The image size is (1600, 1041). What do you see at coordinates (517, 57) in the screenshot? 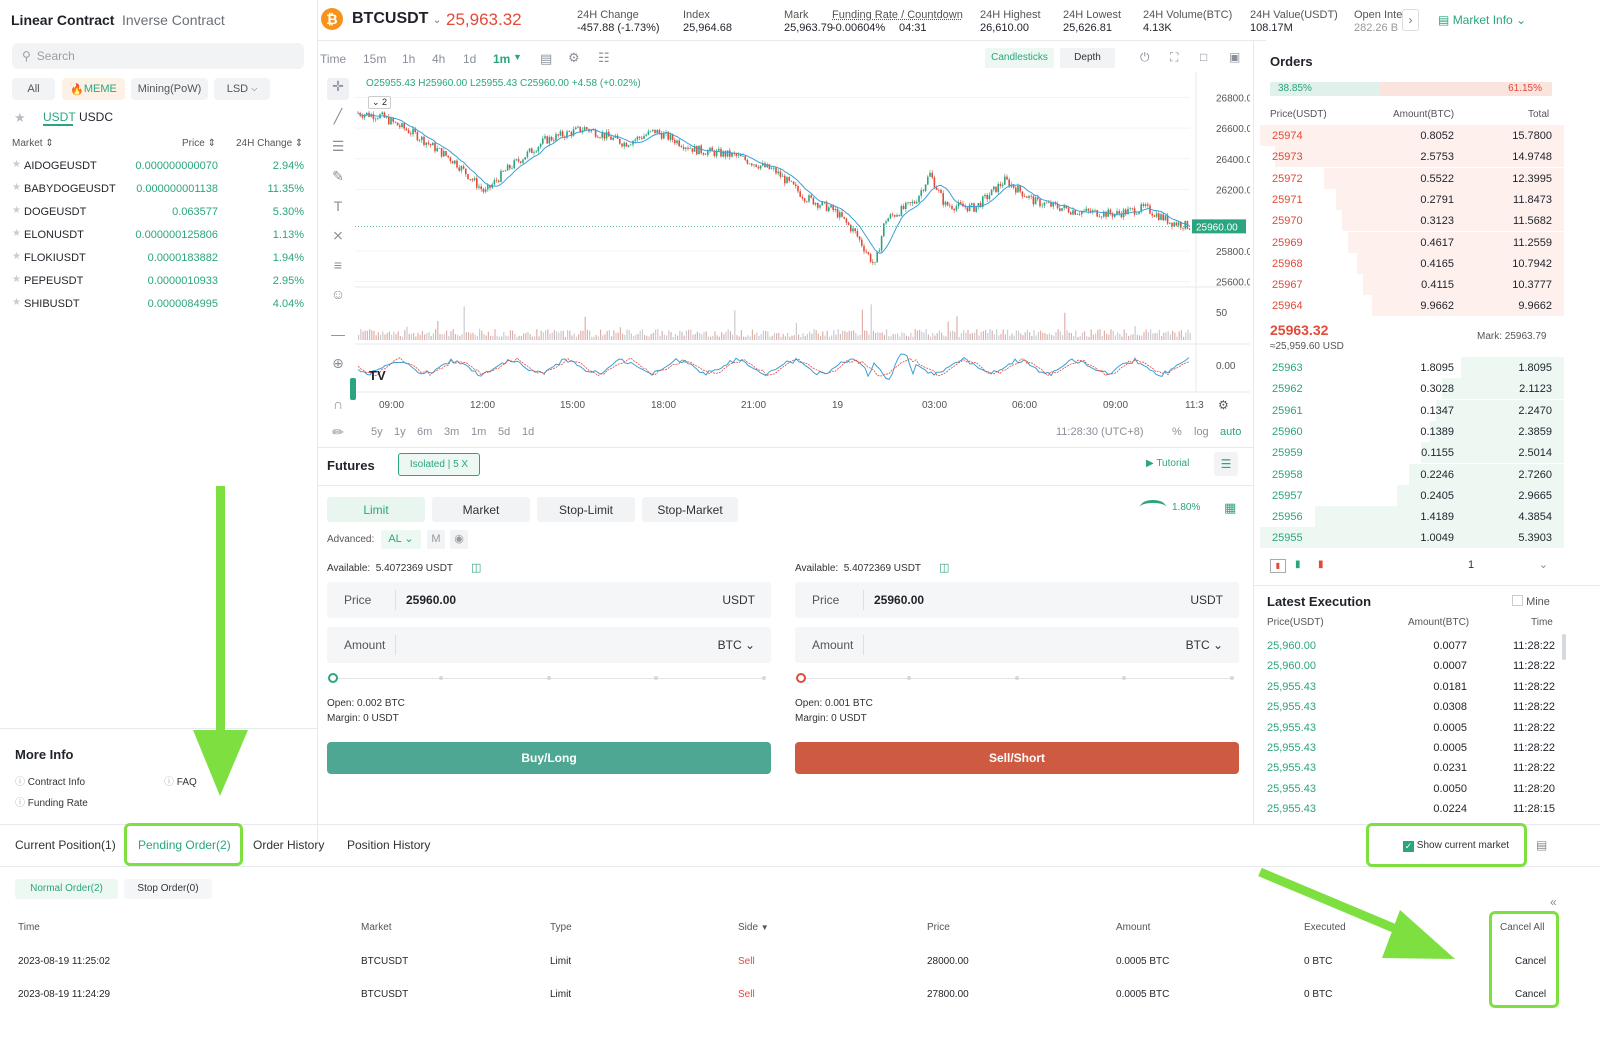
I see `chevron-down-icon: ▼` at bounding box center [517, 57].